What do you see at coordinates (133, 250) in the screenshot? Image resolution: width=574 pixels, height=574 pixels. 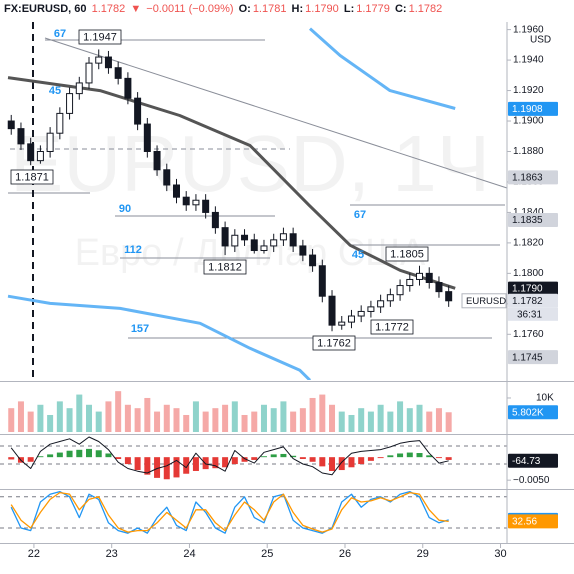 I see `fib-label: 112` at bounding box center [133, 250].